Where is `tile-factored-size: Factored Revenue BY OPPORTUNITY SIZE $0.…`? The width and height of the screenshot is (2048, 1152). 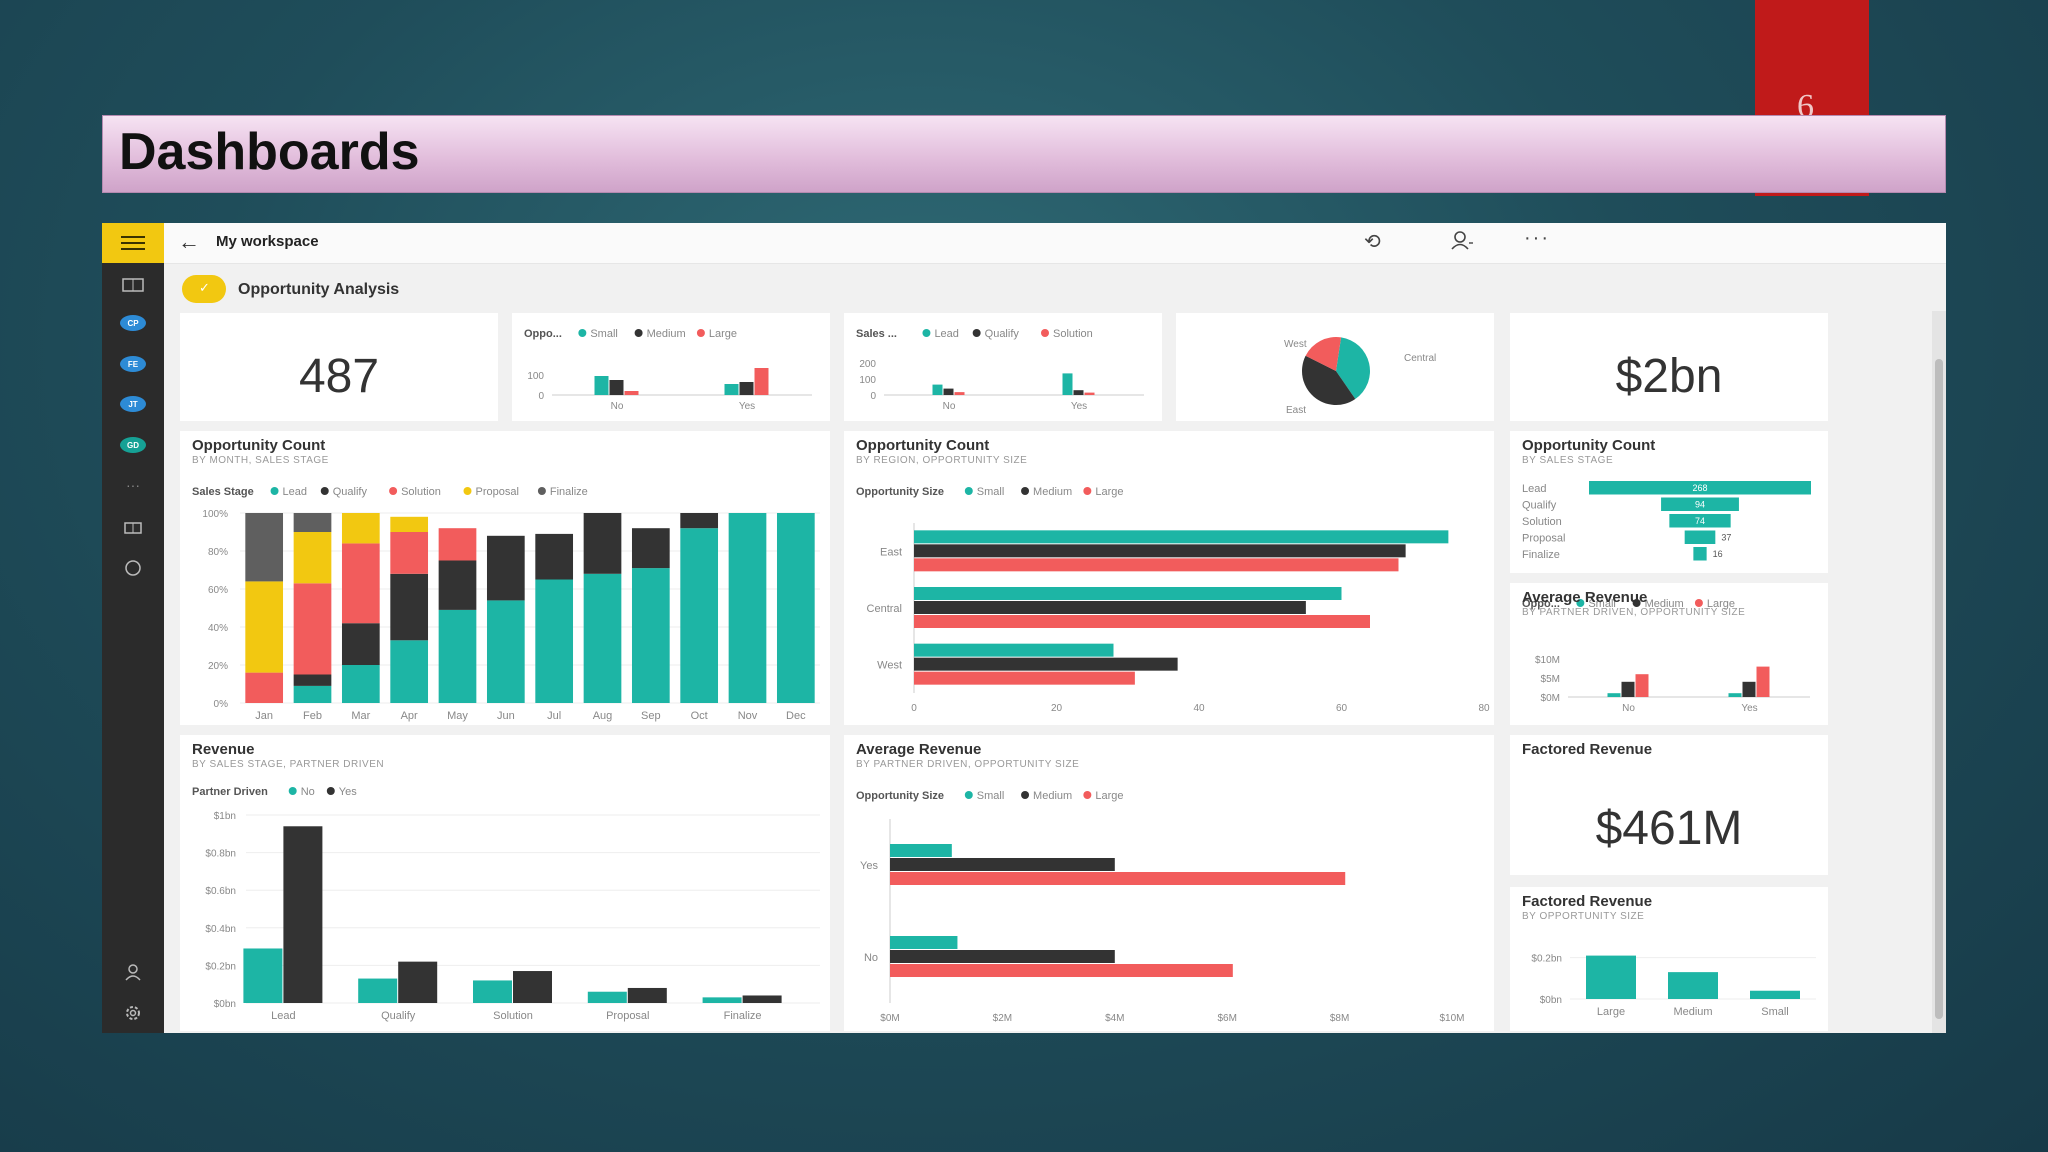
tile-factored-size: Factored Revenue BY OPPORTUNITY SIZE $0.… is located at coordinates (1669, 959).